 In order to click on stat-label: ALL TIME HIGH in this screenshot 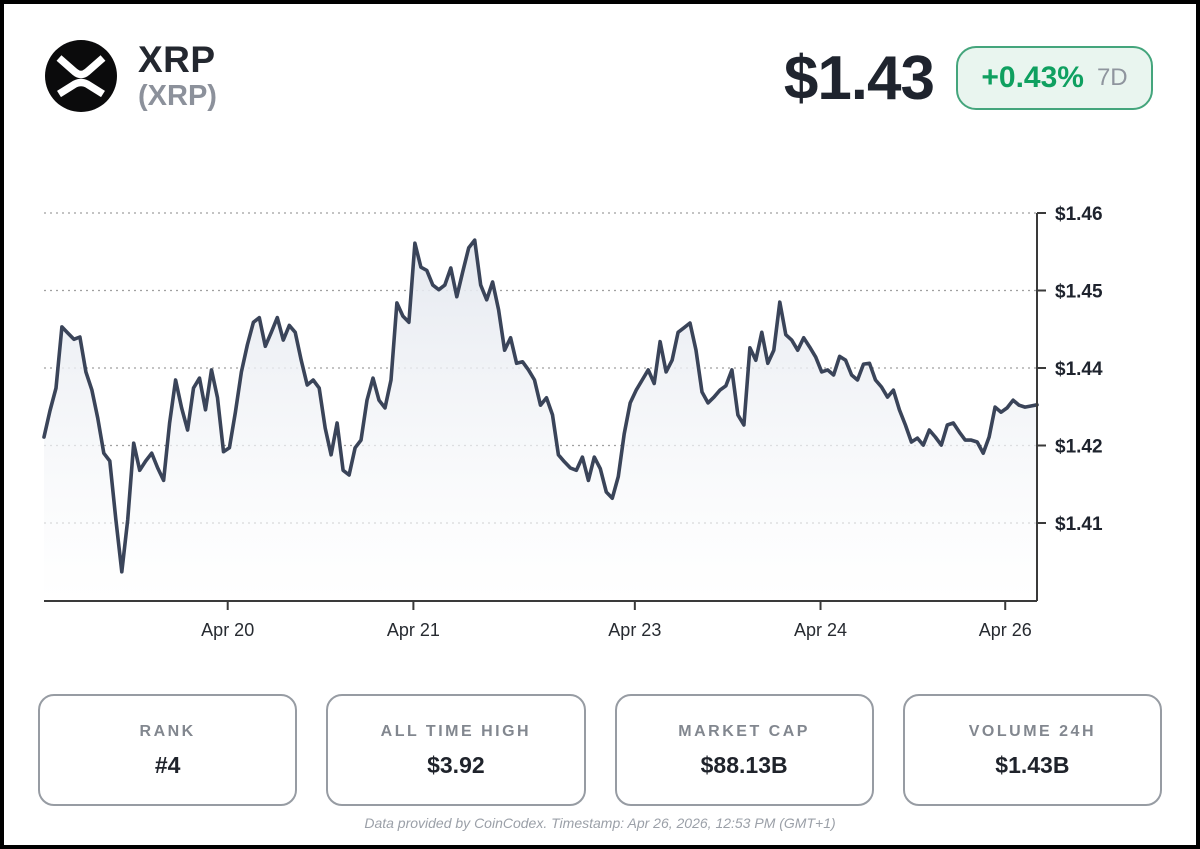, I will do `click(456, 731)`.